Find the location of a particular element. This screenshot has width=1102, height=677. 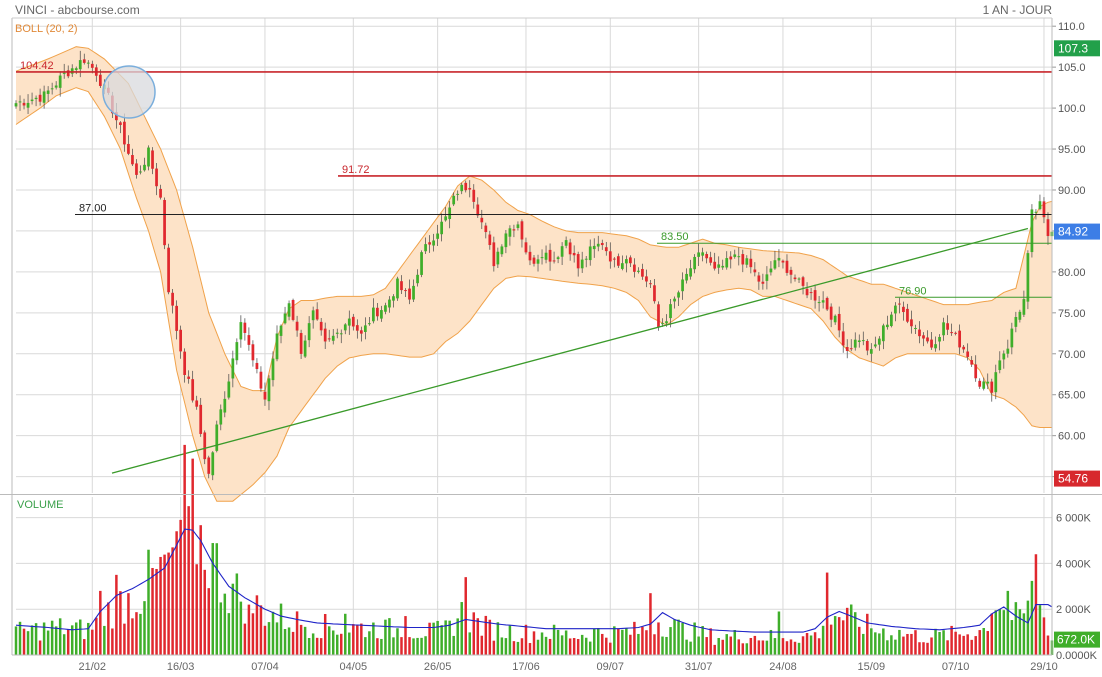

price-tick-label: 60.00 is located at coordinates (1072, 437).